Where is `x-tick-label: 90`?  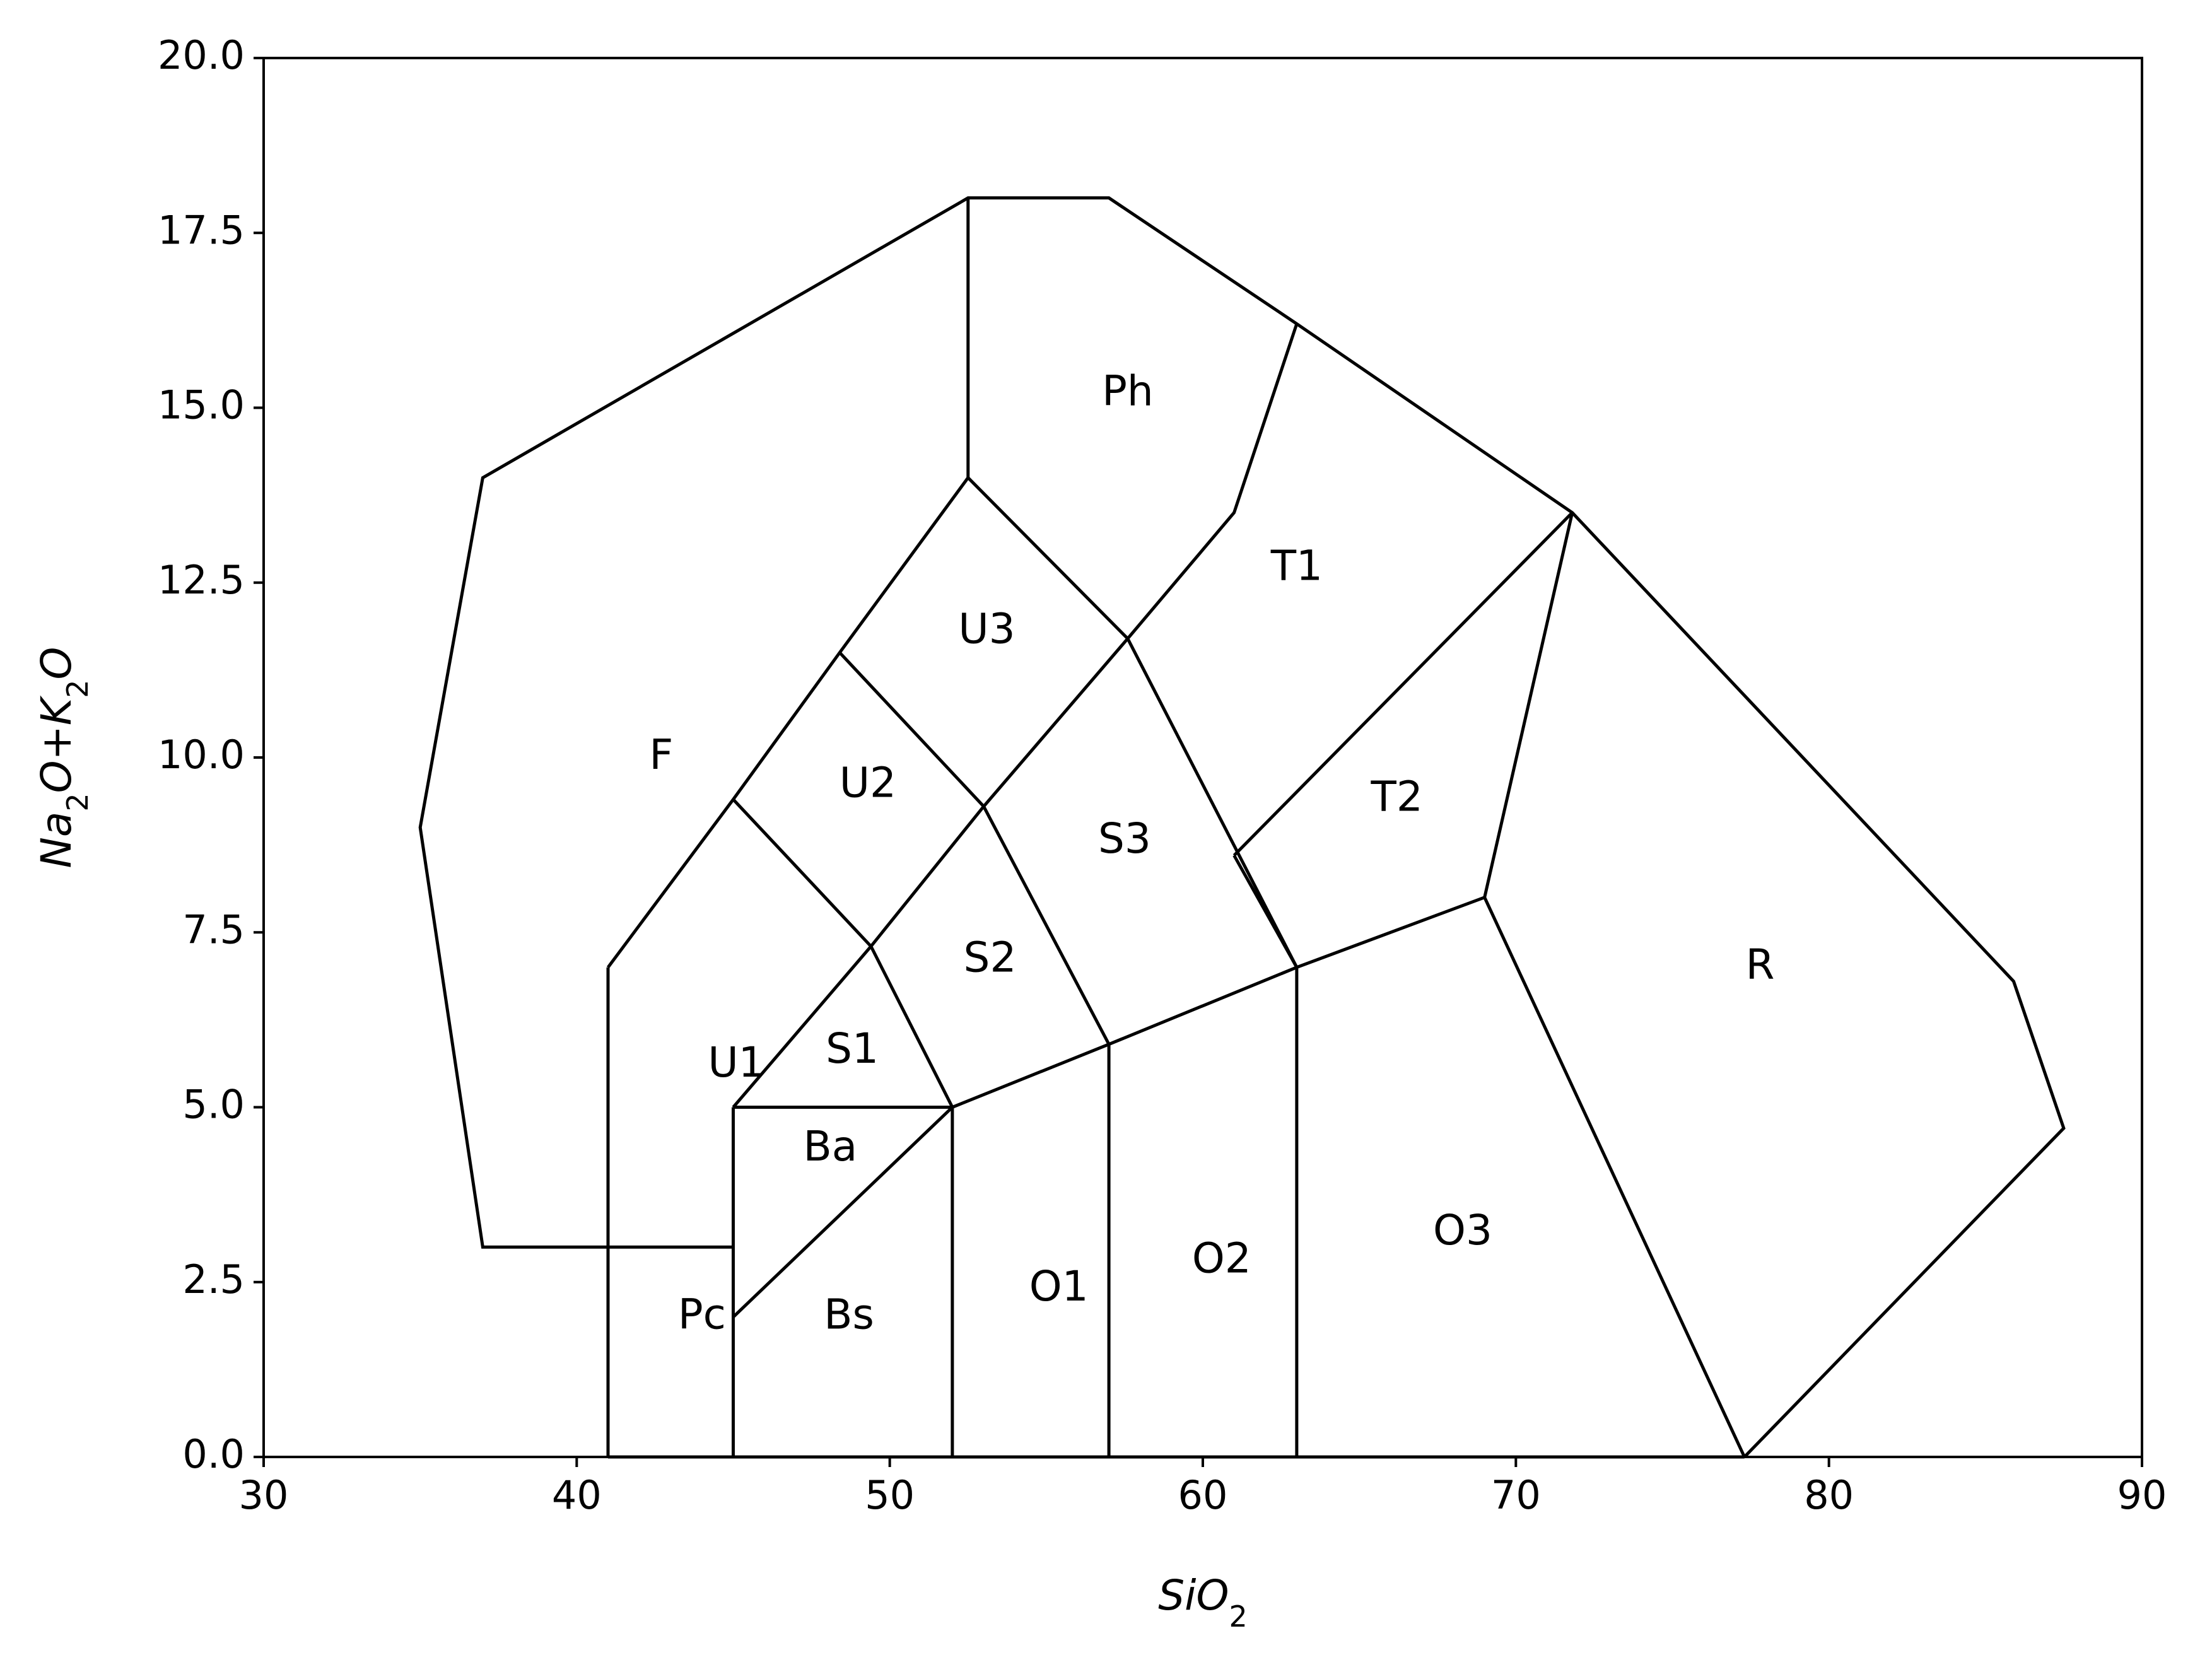
x-tick-label: 90 is located at coordinates (2142, 1495).